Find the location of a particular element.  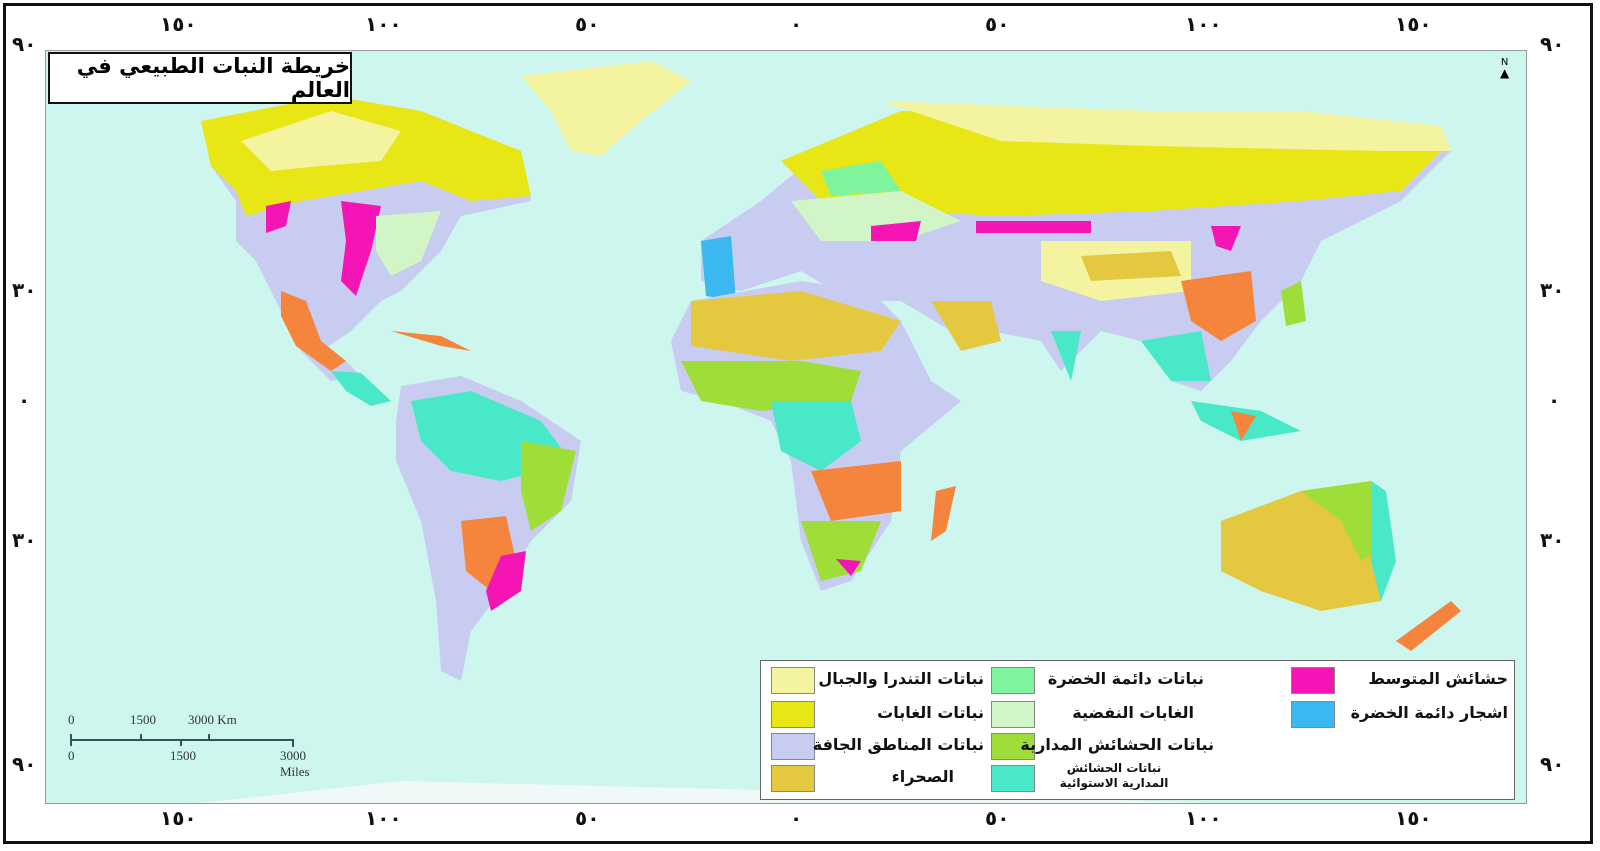

legend-swatch-mediterranean is located at coordinates (1313, 680).